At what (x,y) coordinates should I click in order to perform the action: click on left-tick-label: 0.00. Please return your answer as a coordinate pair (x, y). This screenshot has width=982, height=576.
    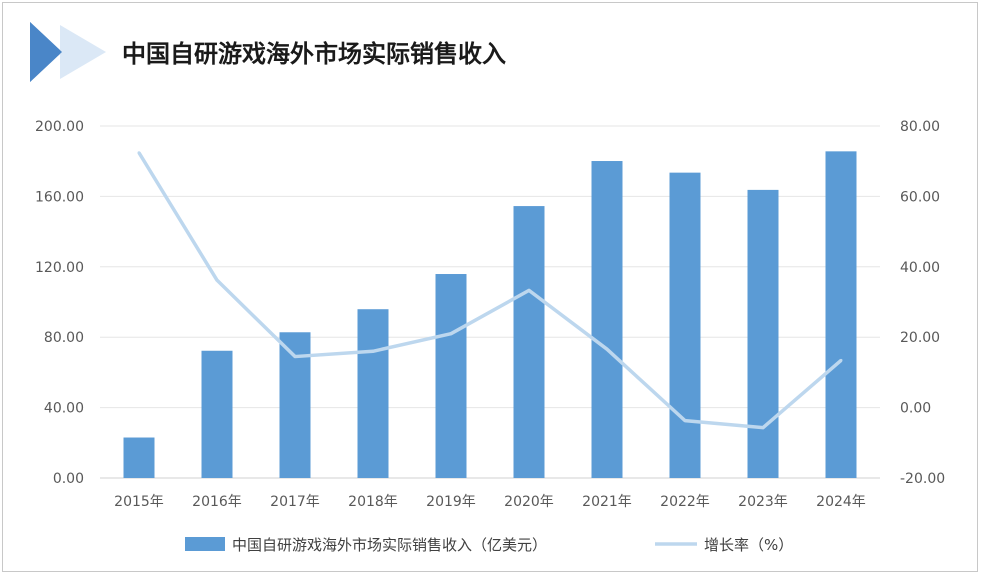
    Looking at the image, I should click on (68, 479).